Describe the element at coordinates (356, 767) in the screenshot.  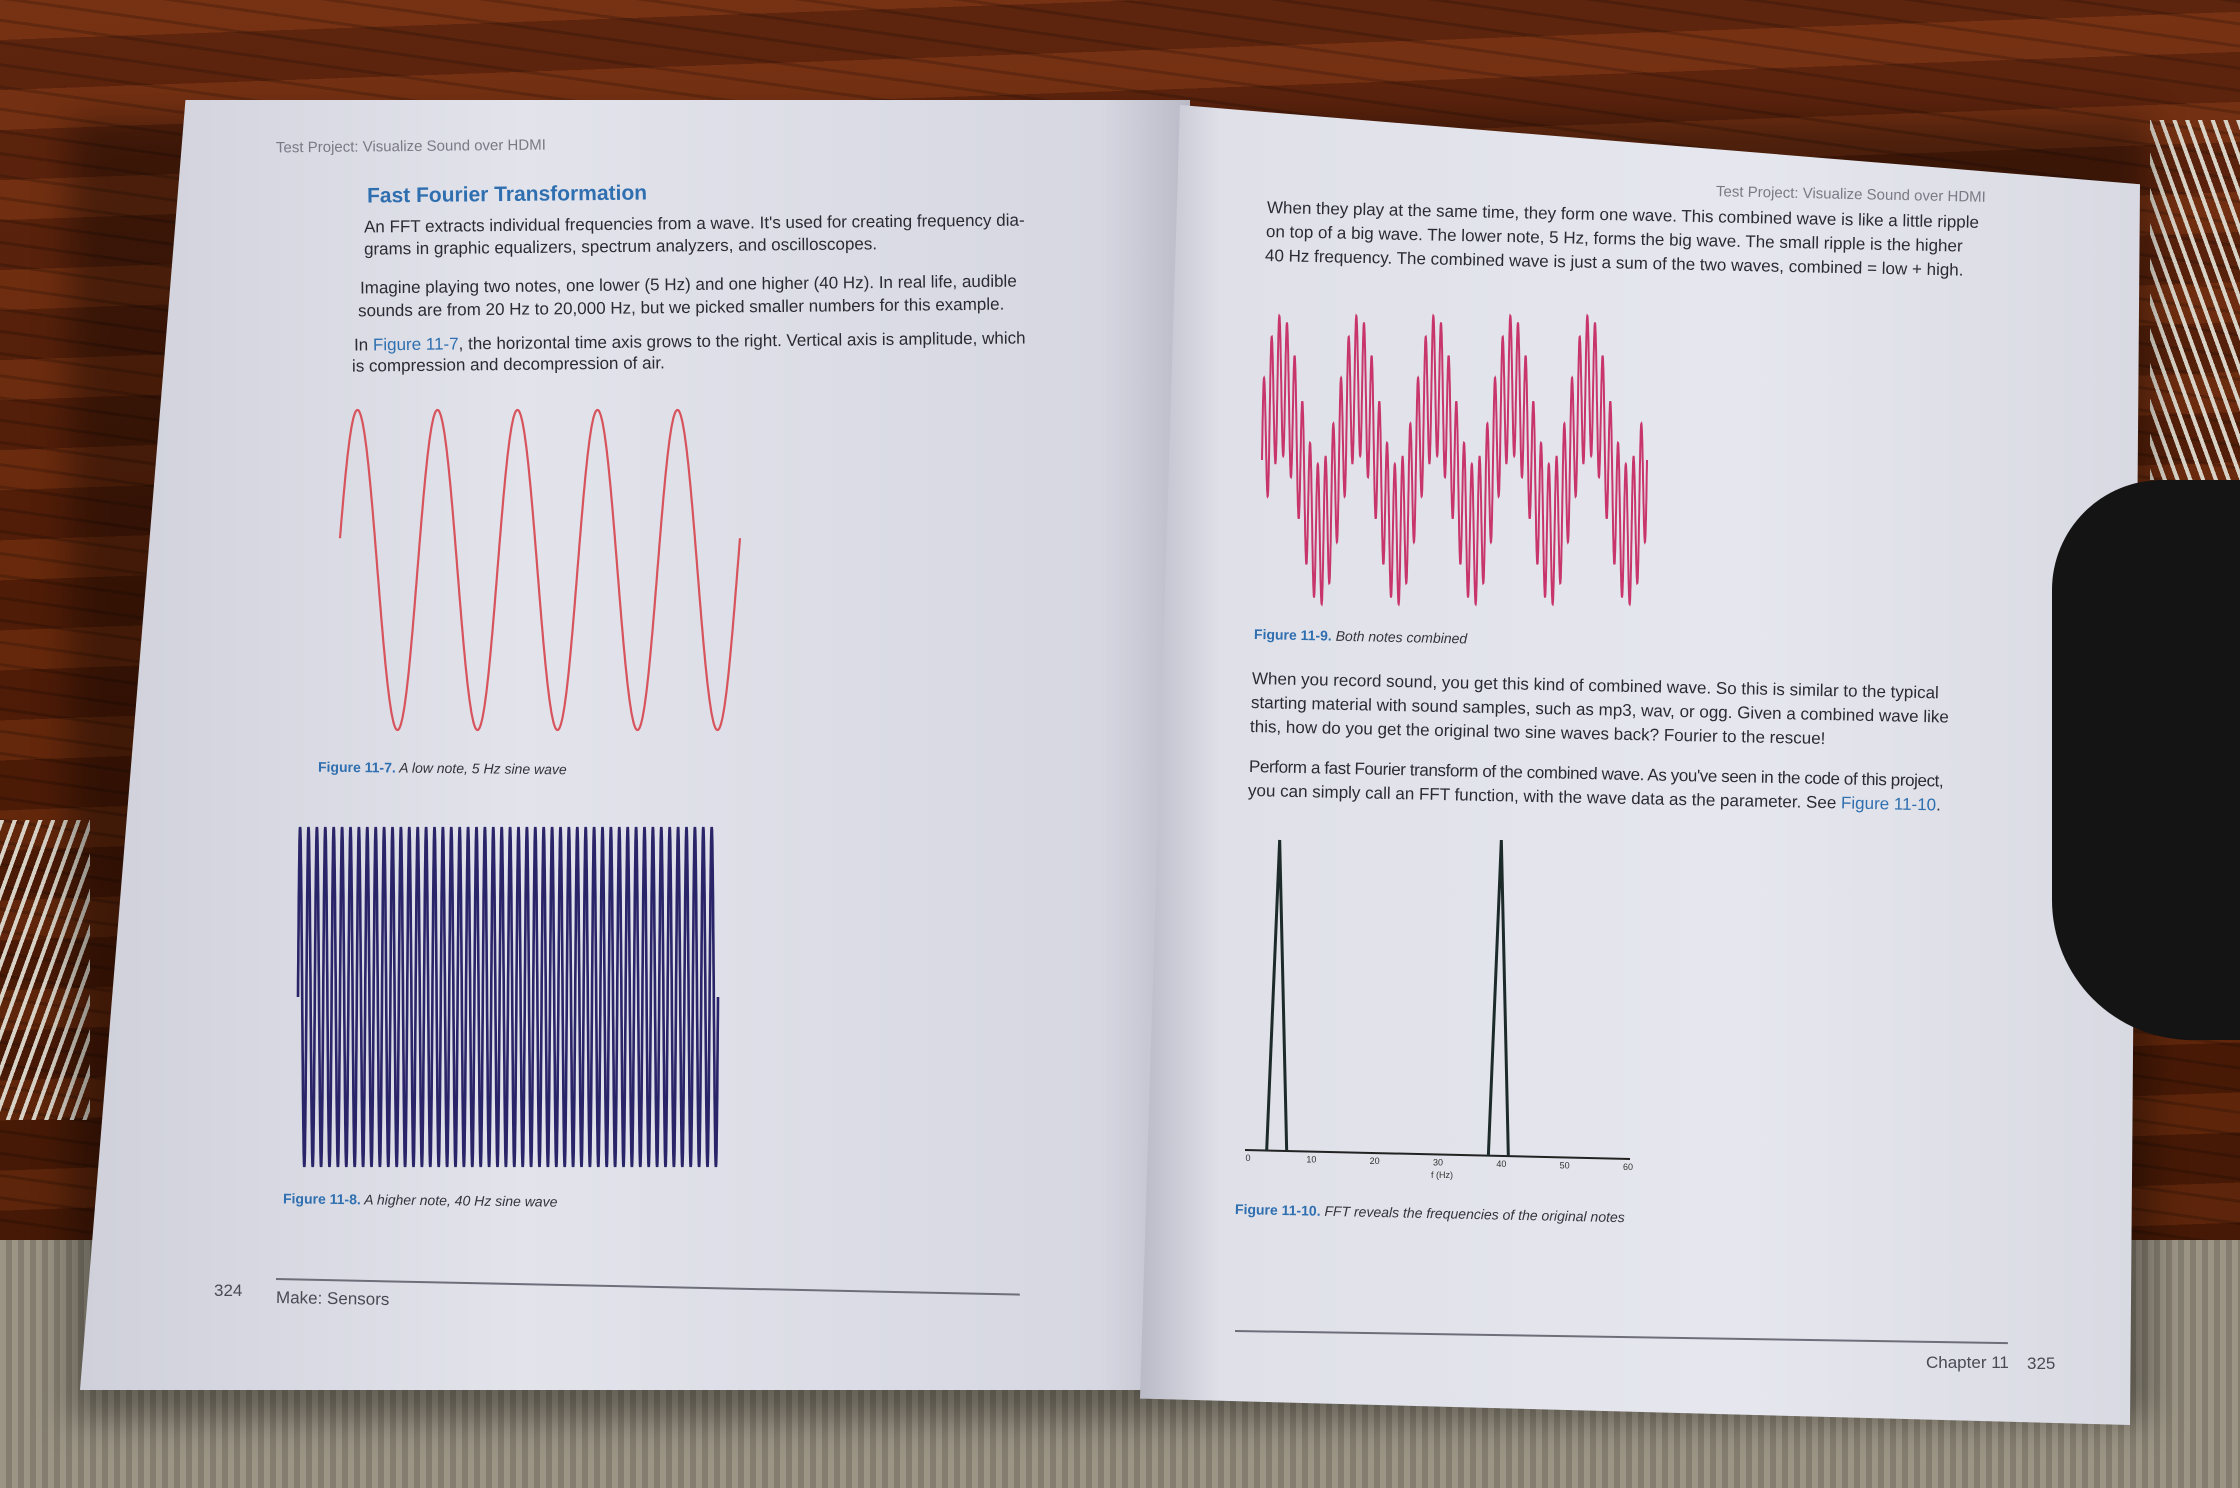
I see `figure-11-7-label: Figure 11-7.` at that location.